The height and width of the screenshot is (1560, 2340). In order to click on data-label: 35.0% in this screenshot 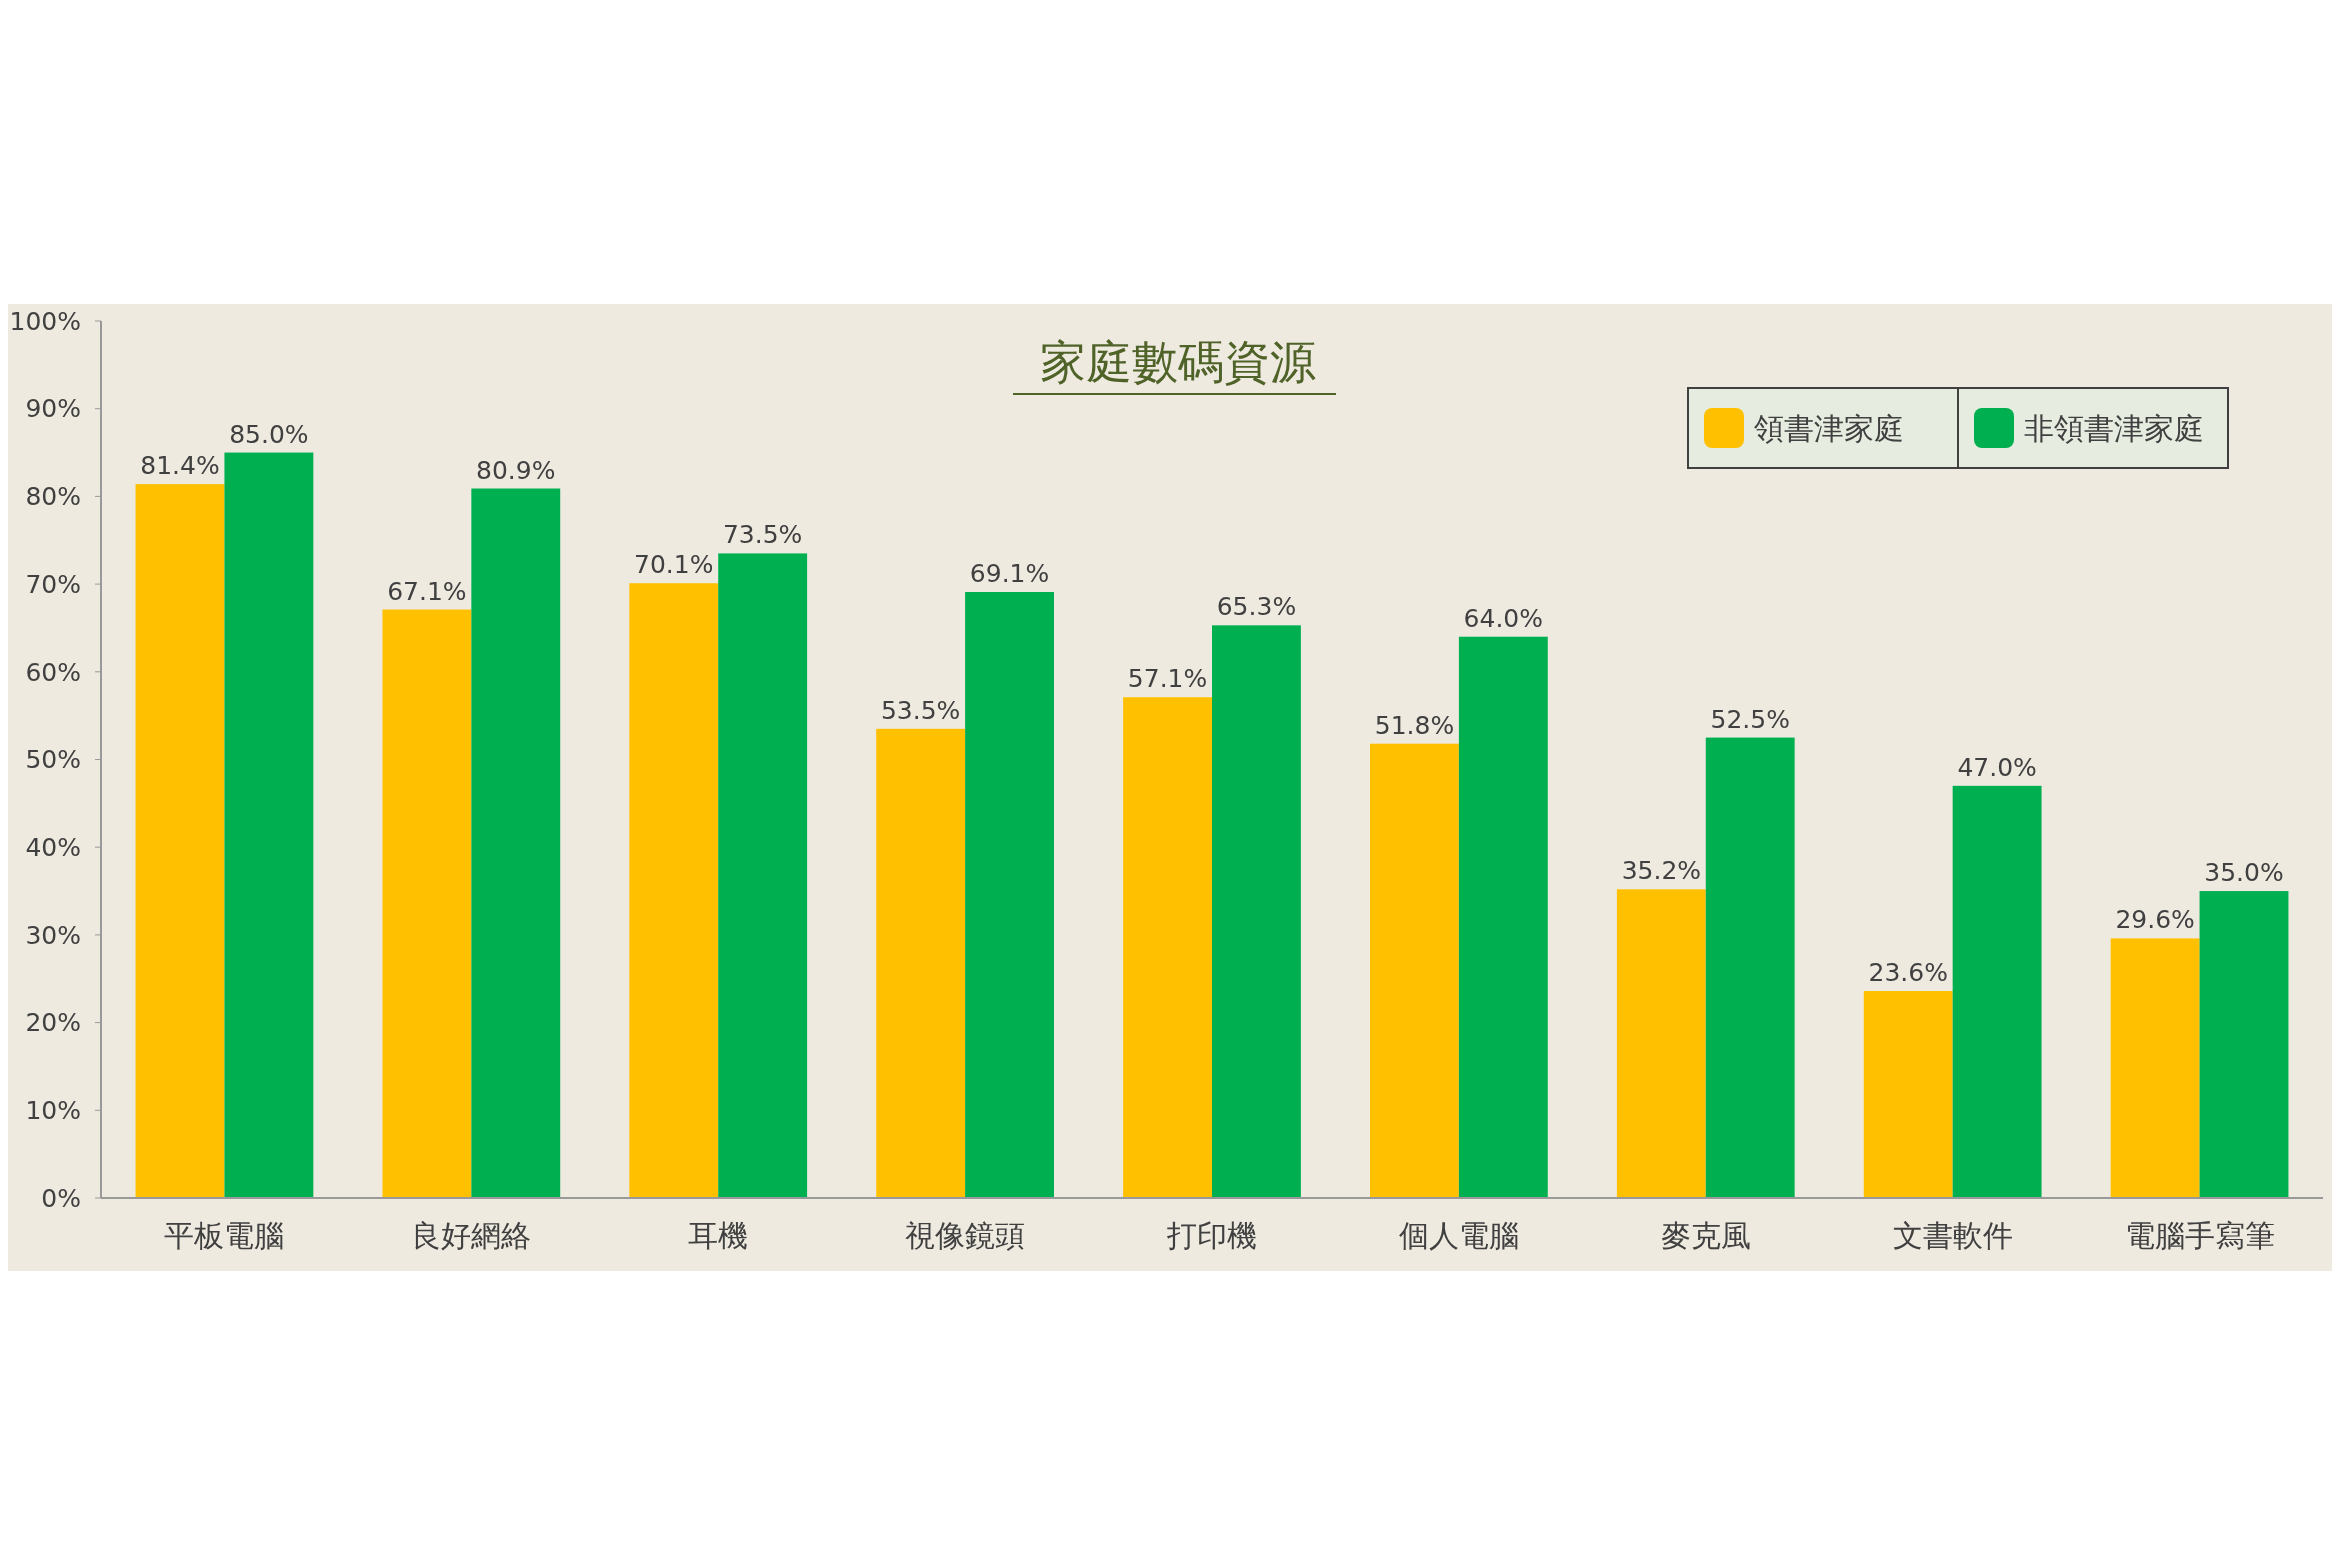, I will do `click(2244, 873)`.